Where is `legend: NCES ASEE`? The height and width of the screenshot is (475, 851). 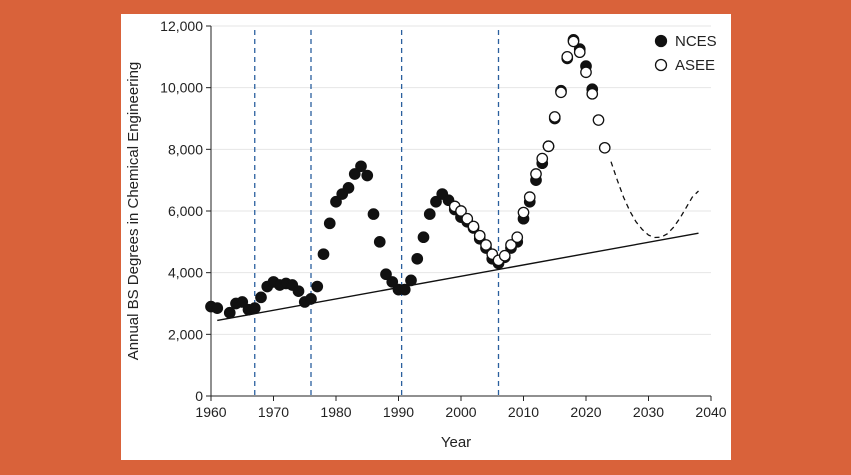 legend: NCES ASEE is located at coordinates (685, 53).